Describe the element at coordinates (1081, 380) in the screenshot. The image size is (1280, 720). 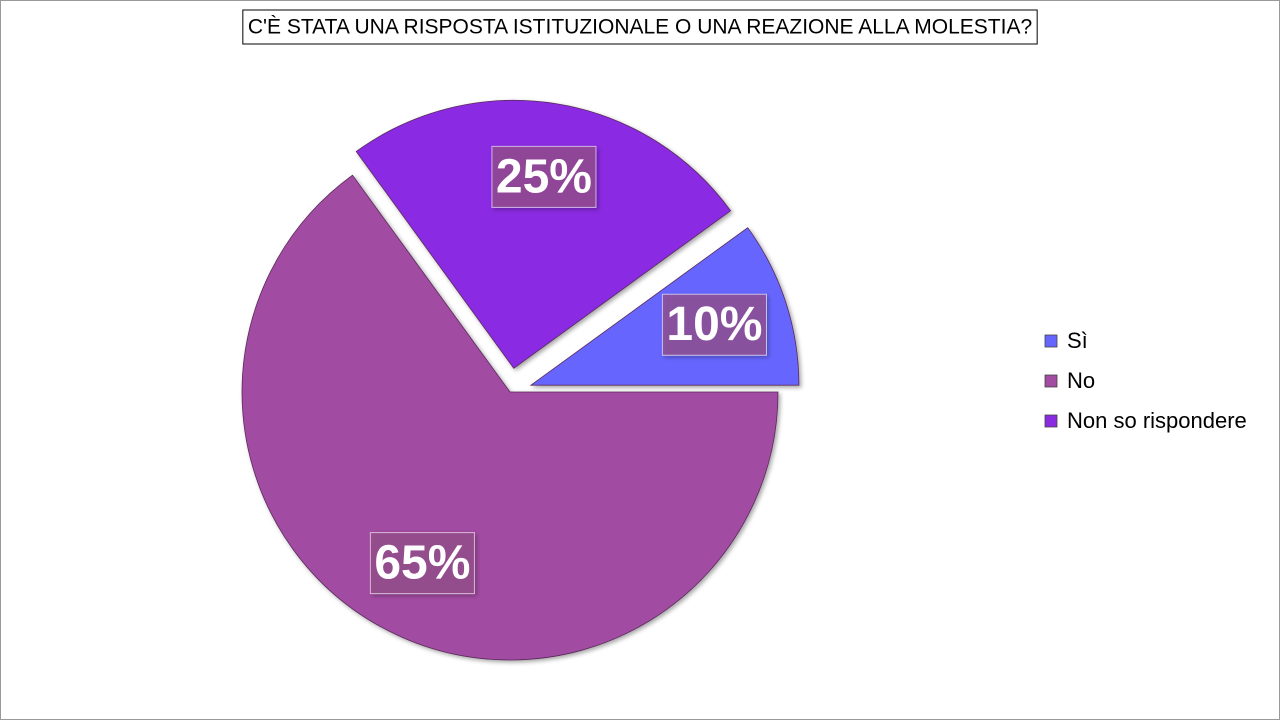
I see `legend-label: No` at that location.